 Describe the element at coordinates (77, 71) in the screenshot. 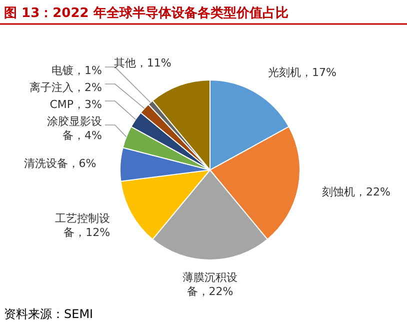

I see `data-label: 电镀，1%` at that location.